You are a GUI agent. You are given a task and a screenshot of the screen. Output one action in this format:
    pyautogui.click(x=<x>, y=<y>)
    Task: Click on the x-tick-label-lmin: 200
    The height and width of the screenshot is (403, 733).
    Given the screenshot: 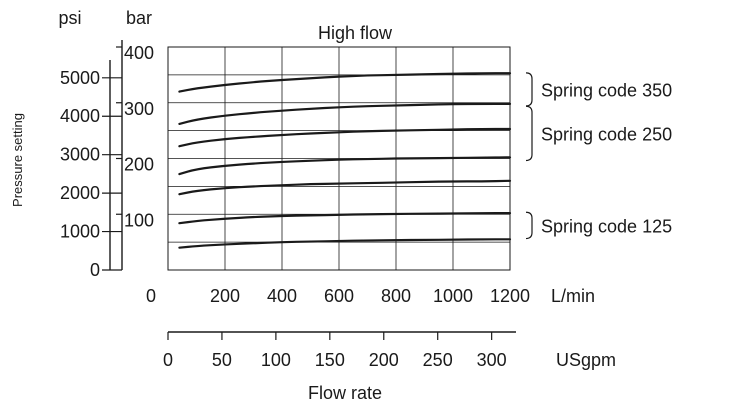 What is the action you would take?
    pyautogui.click(x=225, y=296)
    